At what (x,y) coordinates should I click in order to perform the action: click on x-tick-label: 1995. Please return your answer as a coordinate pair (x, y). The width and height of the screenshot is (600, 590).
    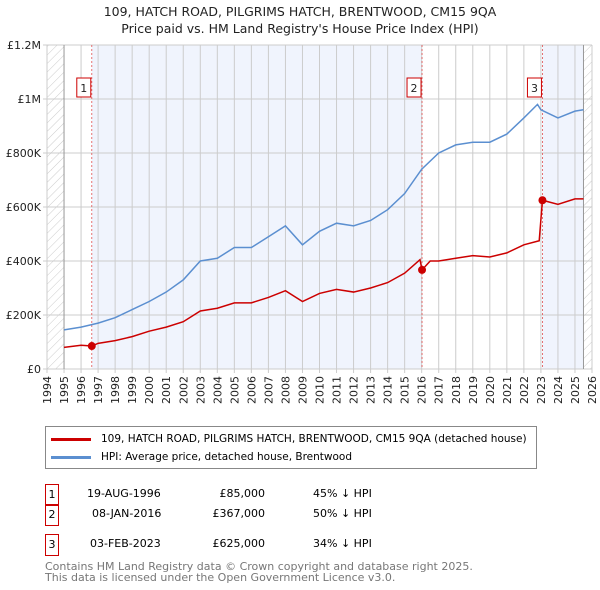
    Looking at the image, I should click on (64, 390).